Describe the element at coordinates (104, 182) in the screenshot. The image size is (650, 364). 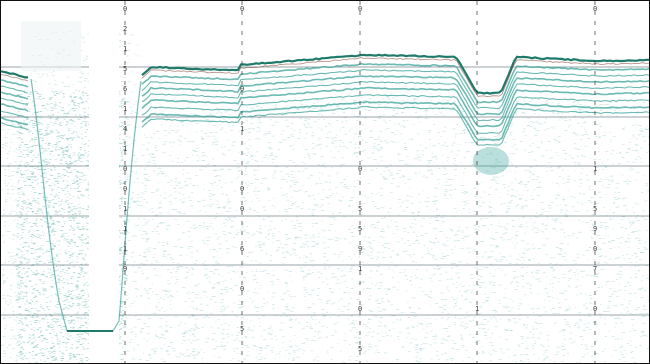
I see `blank-band` at that location.